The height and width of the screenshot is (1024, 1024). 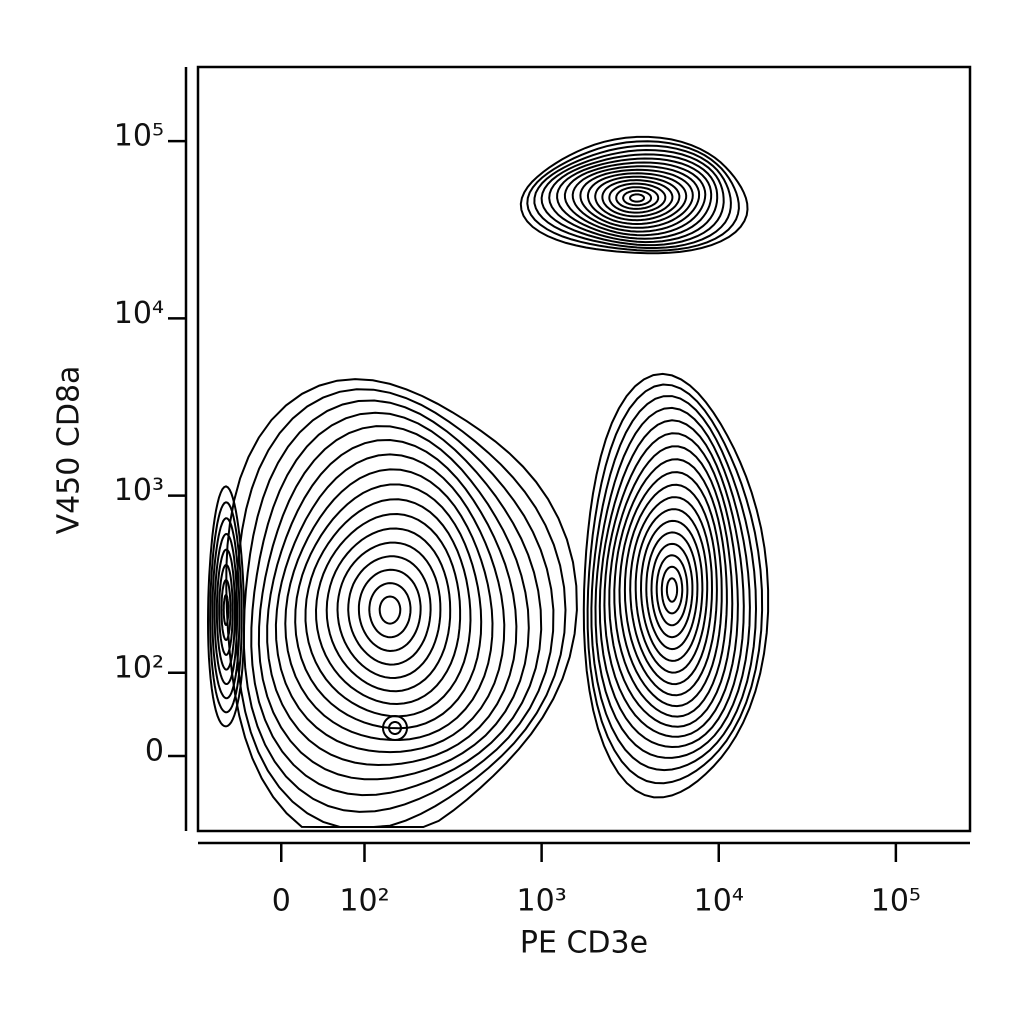 What do you see at coordinates (719, 901) in the screenshot?
I see `x-tick-label: 10⁴` at bounding box center [719, 901].